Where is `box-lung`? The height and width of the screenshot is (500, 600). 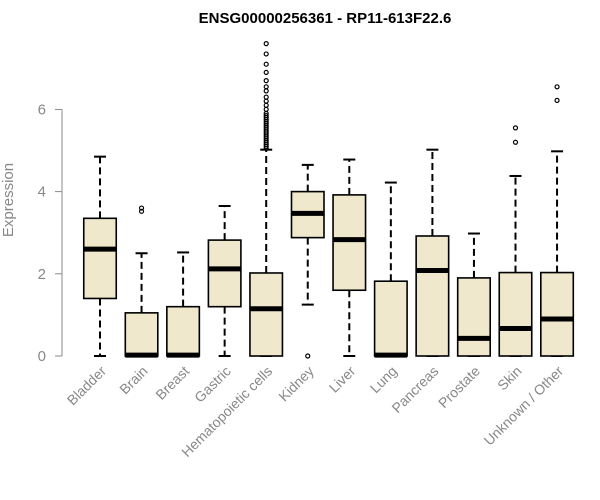
box-lung is located at coordinates (390, 269).